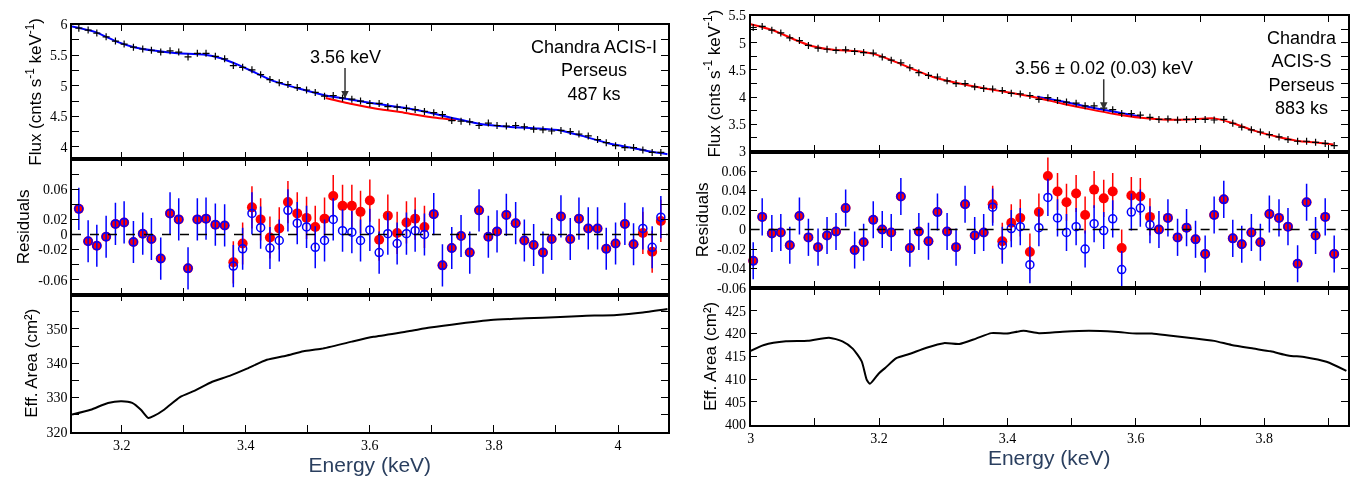 This screenshot has height=489, width=1364. Describe the element at coordinates (346, 57) in the screenshot. I see `annotation: 3.56 keV` at that location.